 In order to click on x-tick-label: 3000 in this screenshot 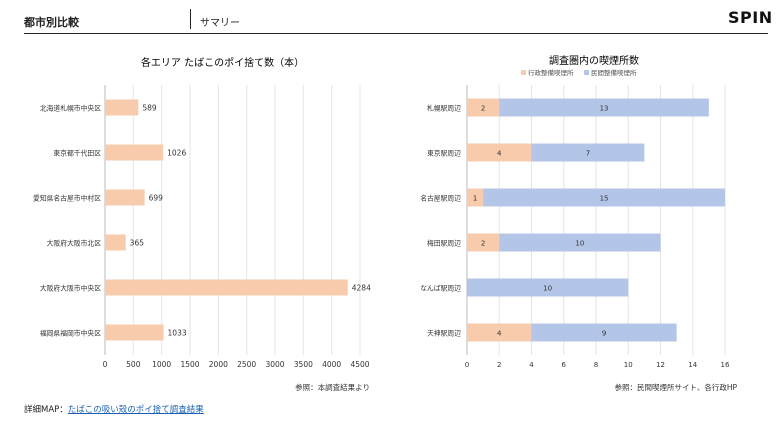, I will do `click(274, 364)`.